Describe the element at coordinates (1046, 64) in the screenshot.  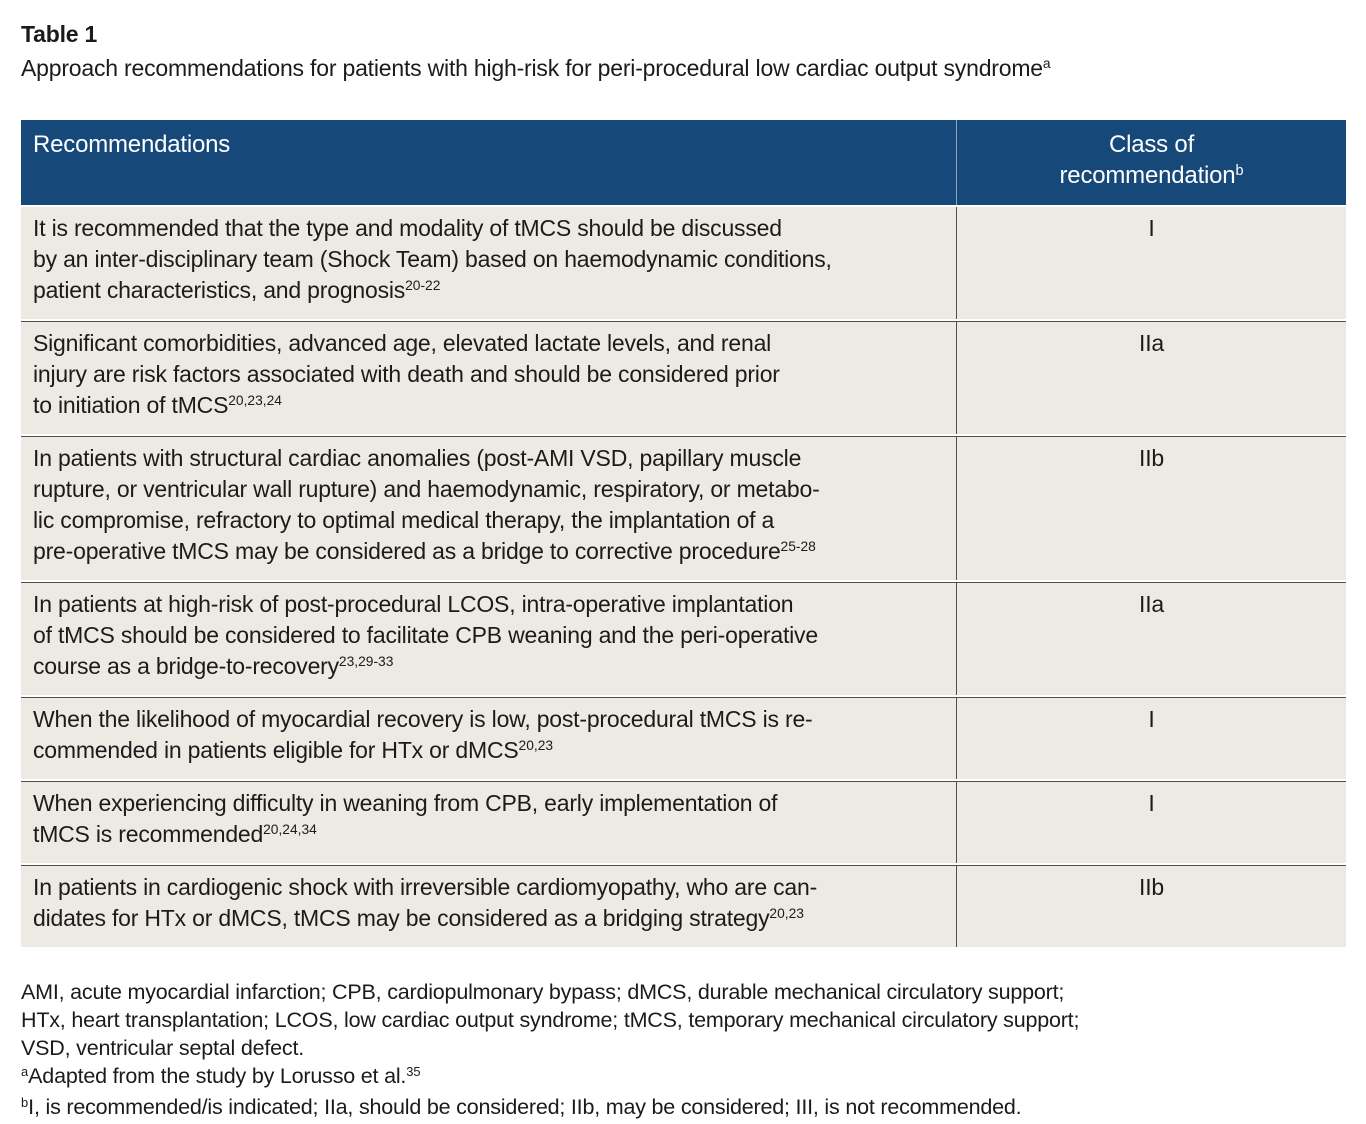
I see `caption-footnote-marker: a` at that location.